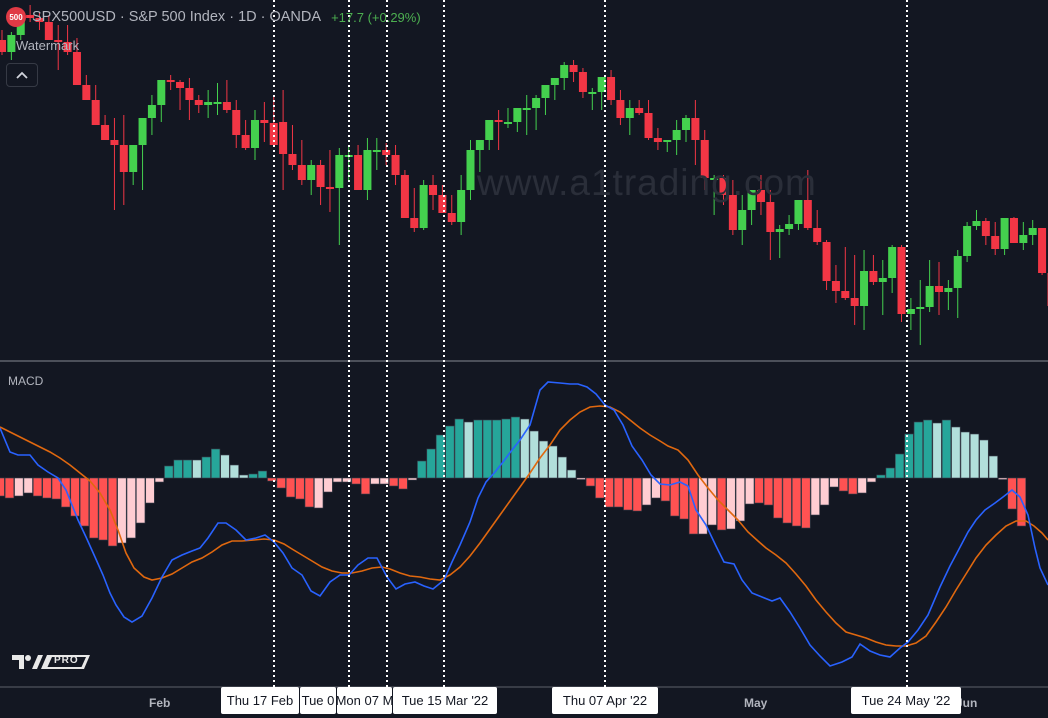  What do you see at coordinates (48, 45) in the screenshot?
I see `watermark-indicator-label: Watermark` at bounding box center [48, 45].